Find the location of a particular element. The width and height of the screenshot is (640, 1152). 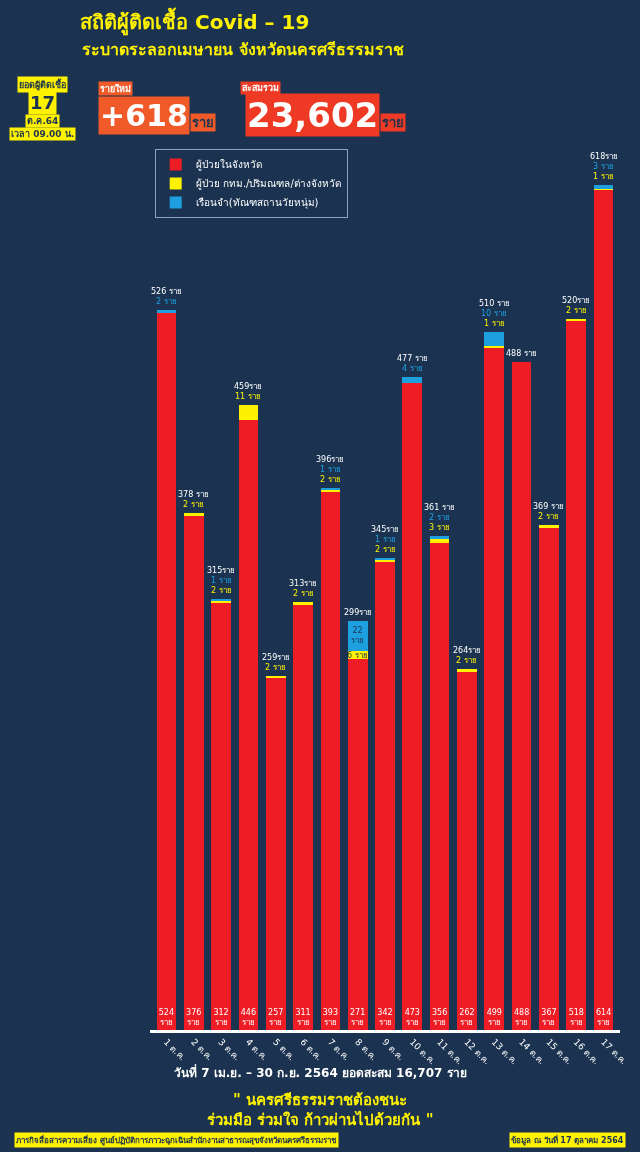

total-label: 299ราย is located at coordinates (358, 612).